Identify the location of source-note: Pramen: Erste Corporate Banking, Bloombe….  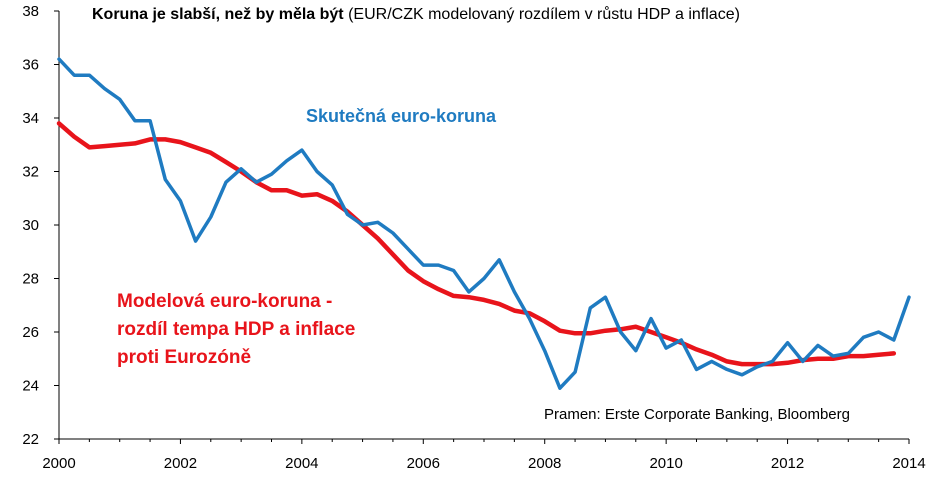
(697, 414).